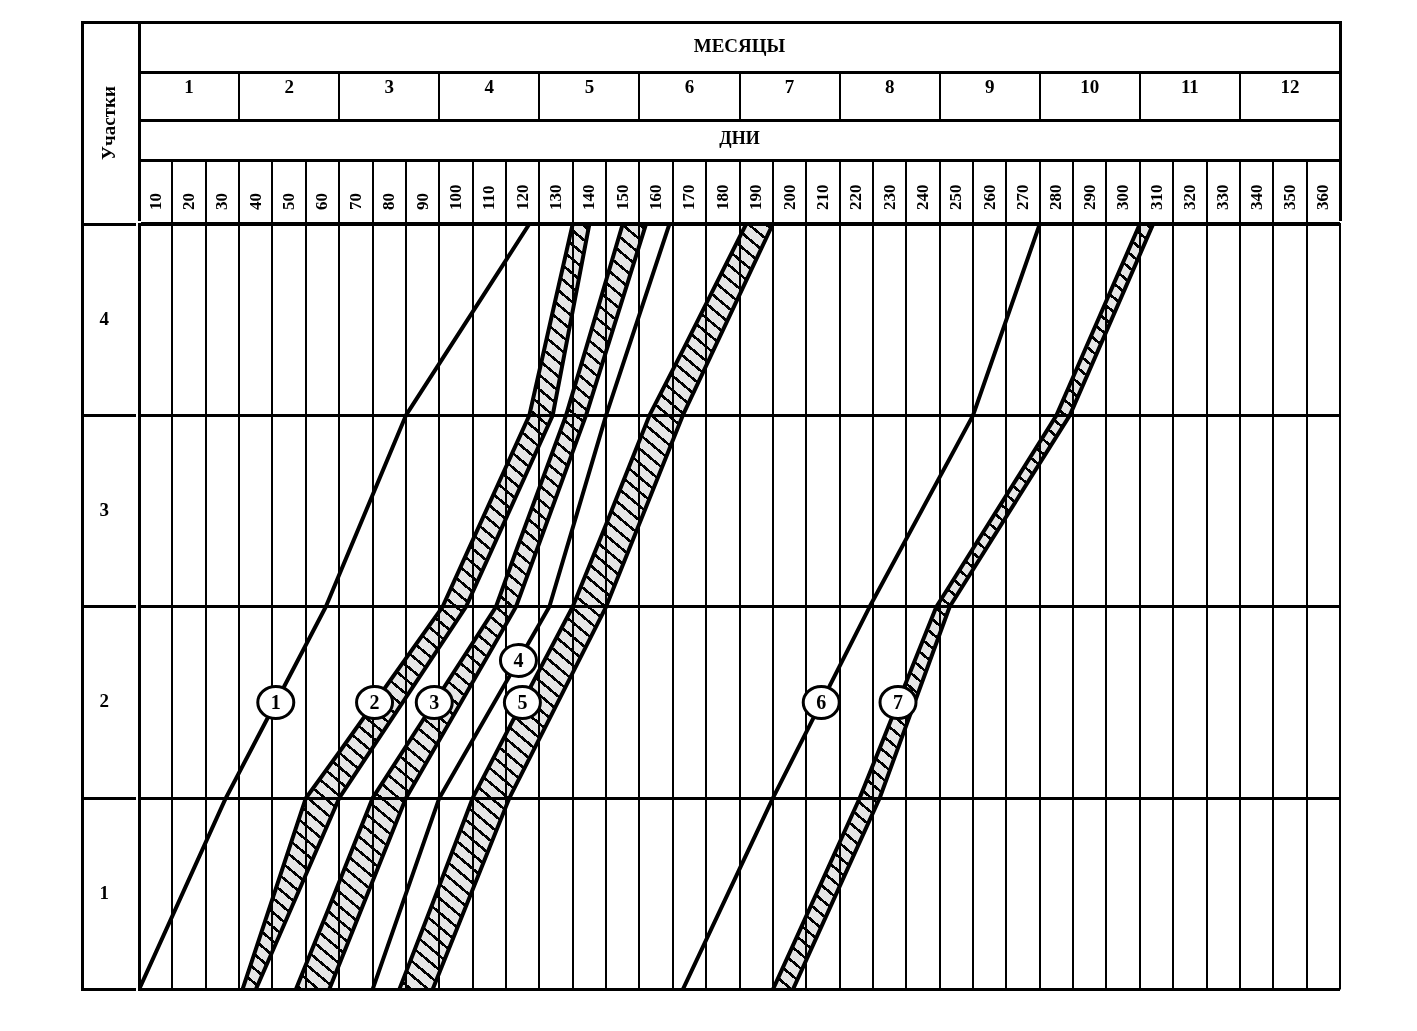 The width and height of the screenshot is (1417, 1031). I want to click on x-tick-label: 260, so click(989, 197).